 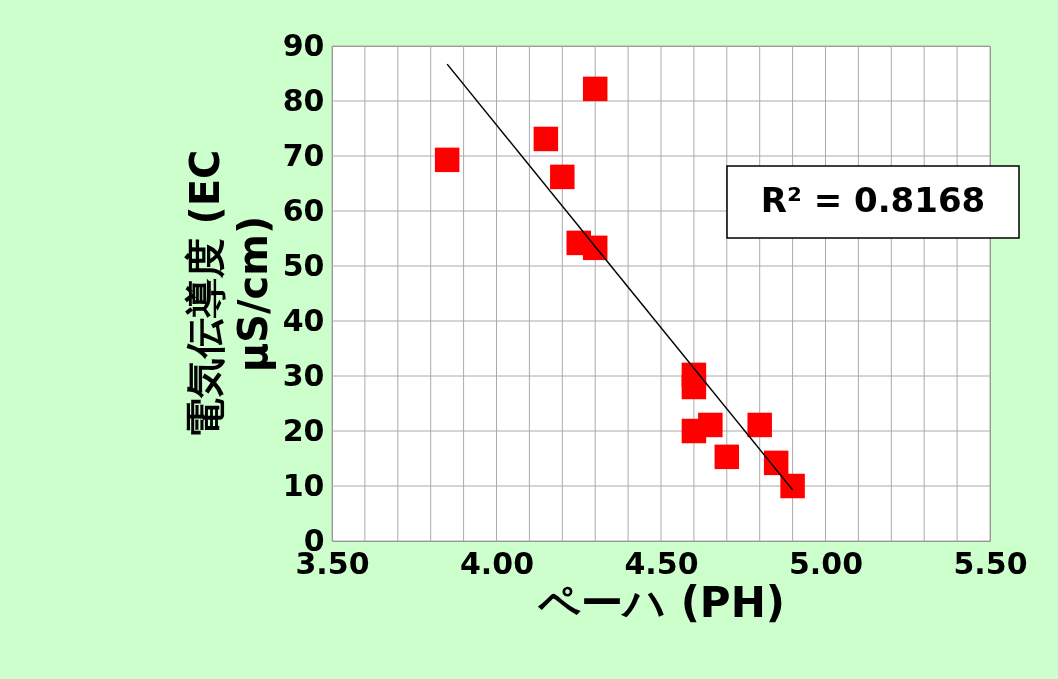 I want to click on y-tick-label: 80, so click(x=303, y=100).